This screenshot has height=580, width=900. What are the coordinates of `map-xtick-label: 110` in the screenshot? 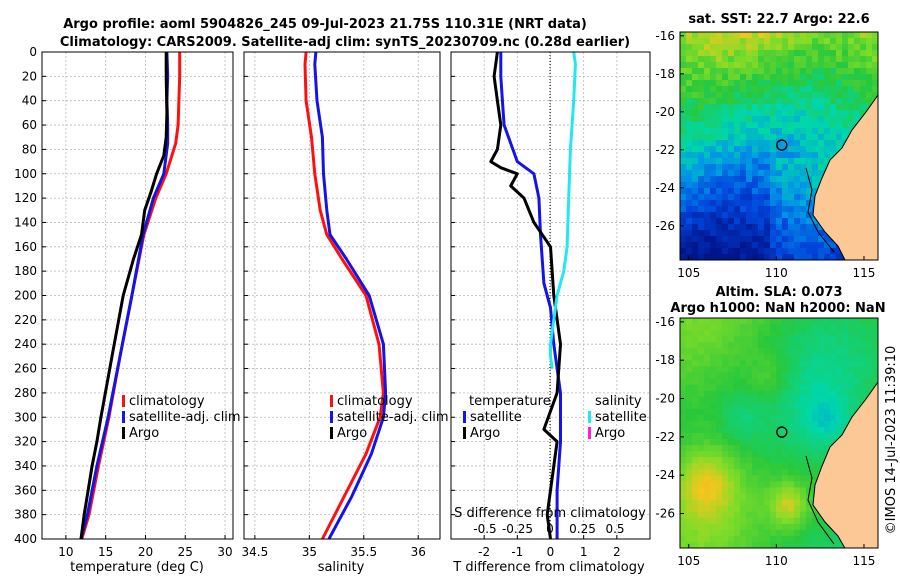 It's located at (776, 561).